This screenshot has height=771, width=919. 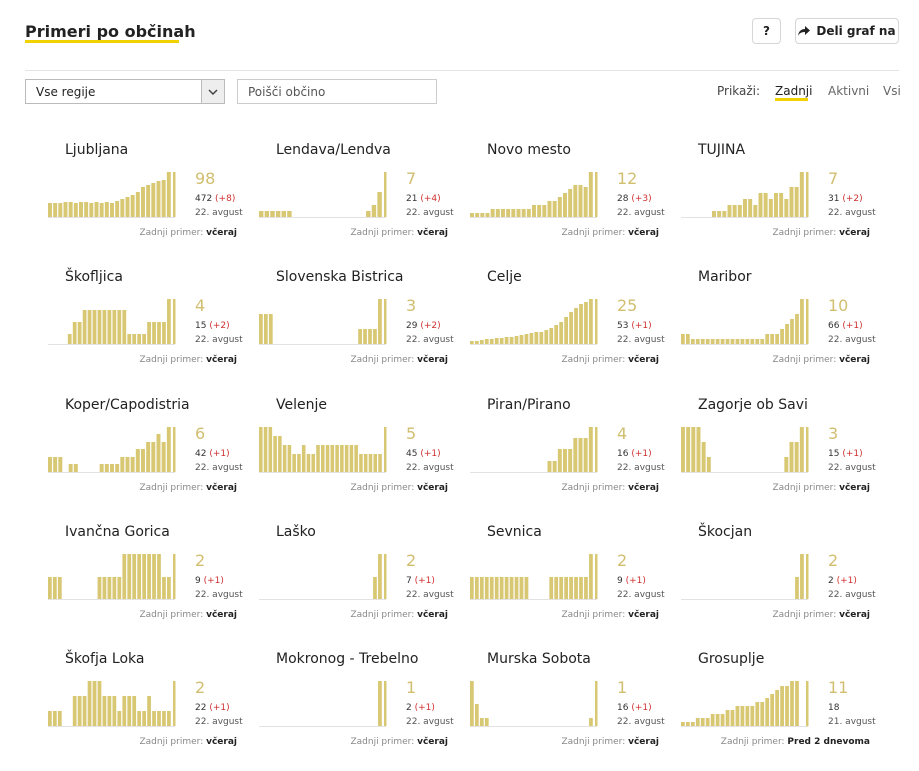 What do you see at coordinates (337, 91) in the screenshot?
I see `municipality-search-input` at bounding box center [337, 91].